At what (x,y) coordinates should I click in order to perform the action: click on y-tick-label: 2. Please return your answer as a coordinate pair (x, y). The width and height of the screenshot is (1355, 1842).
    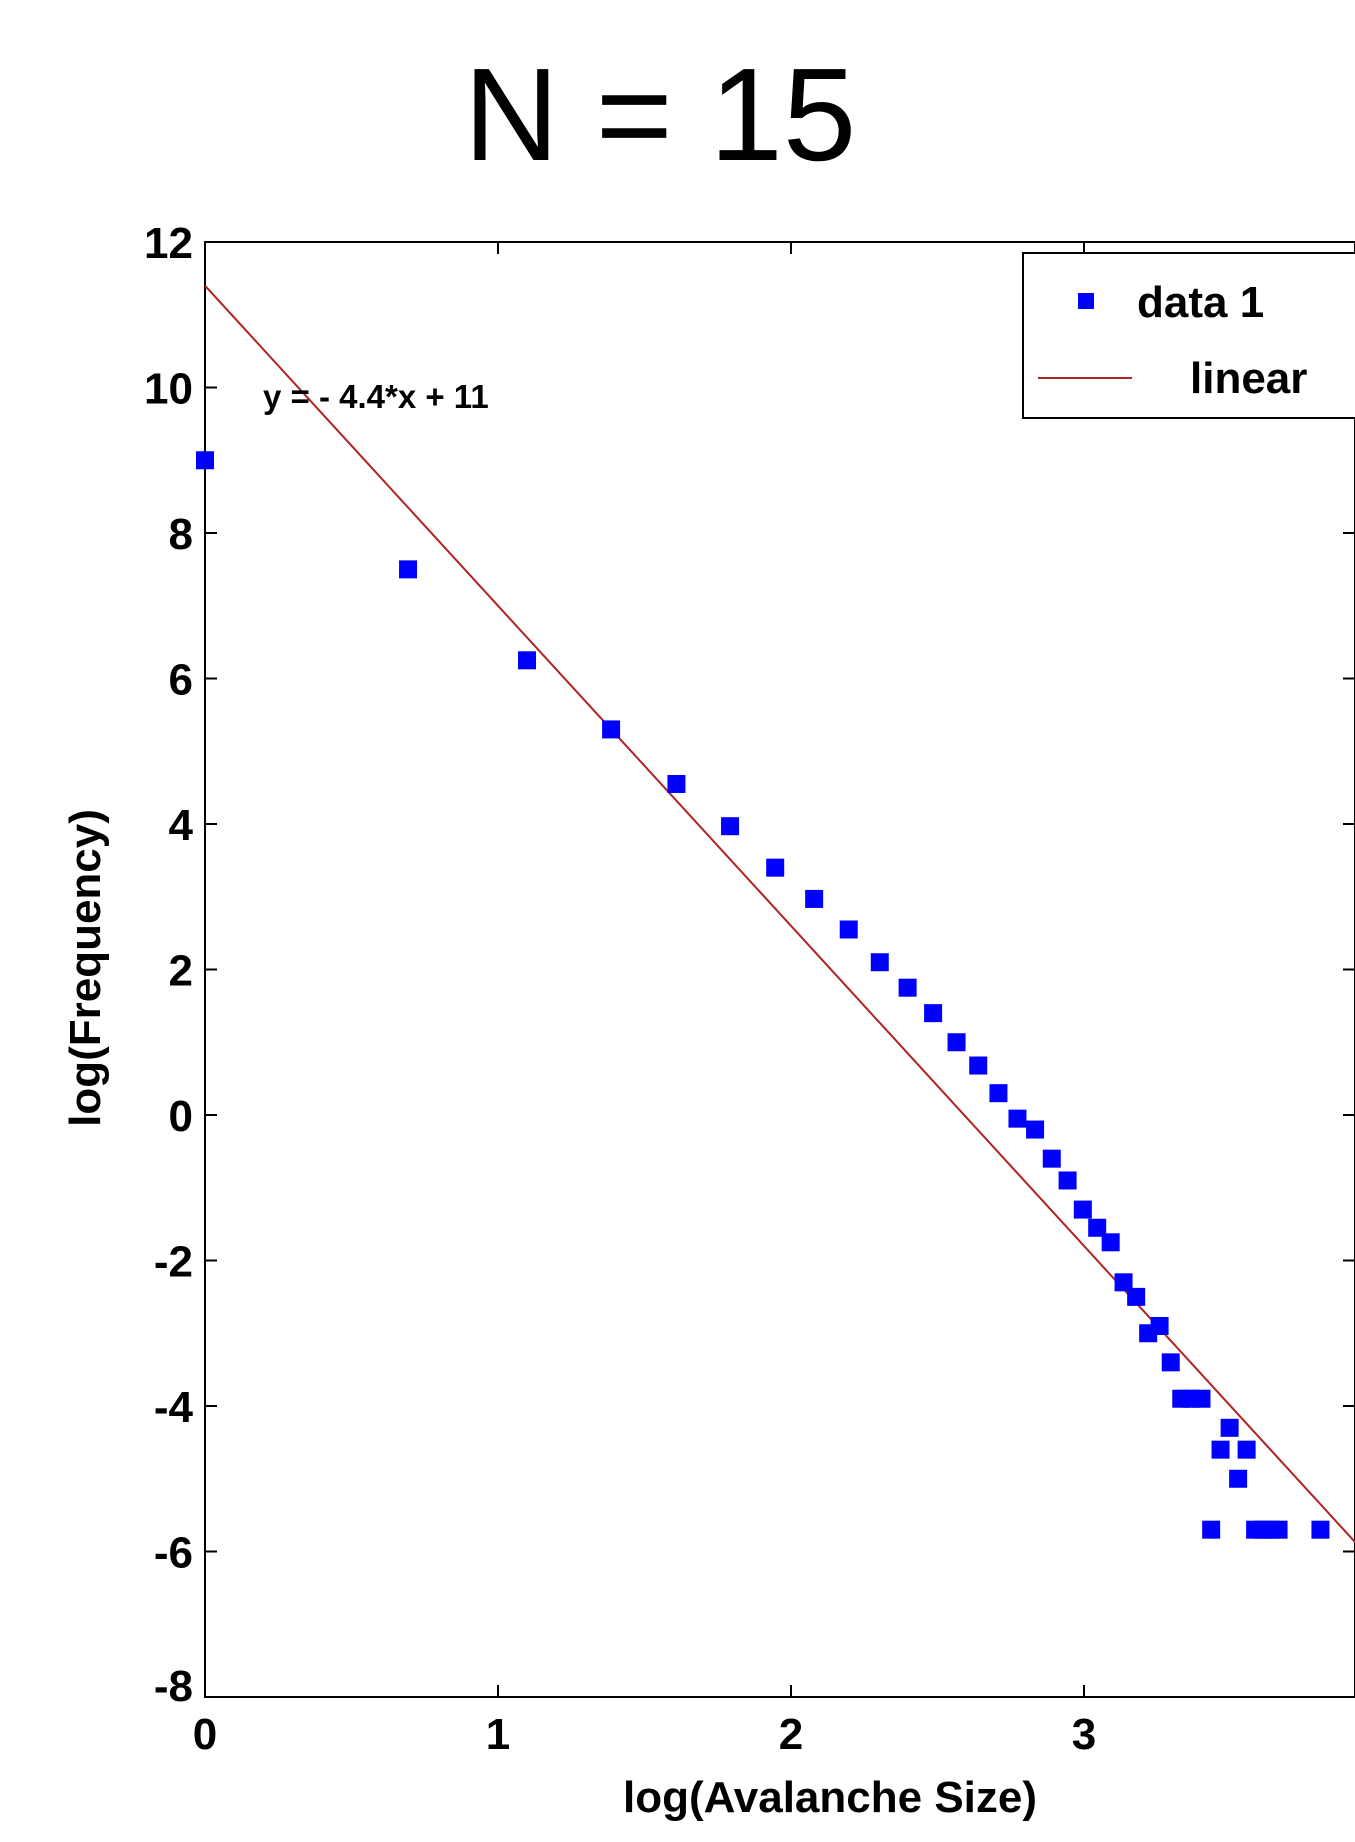
    Looking at the image, I should click on (181, 971).